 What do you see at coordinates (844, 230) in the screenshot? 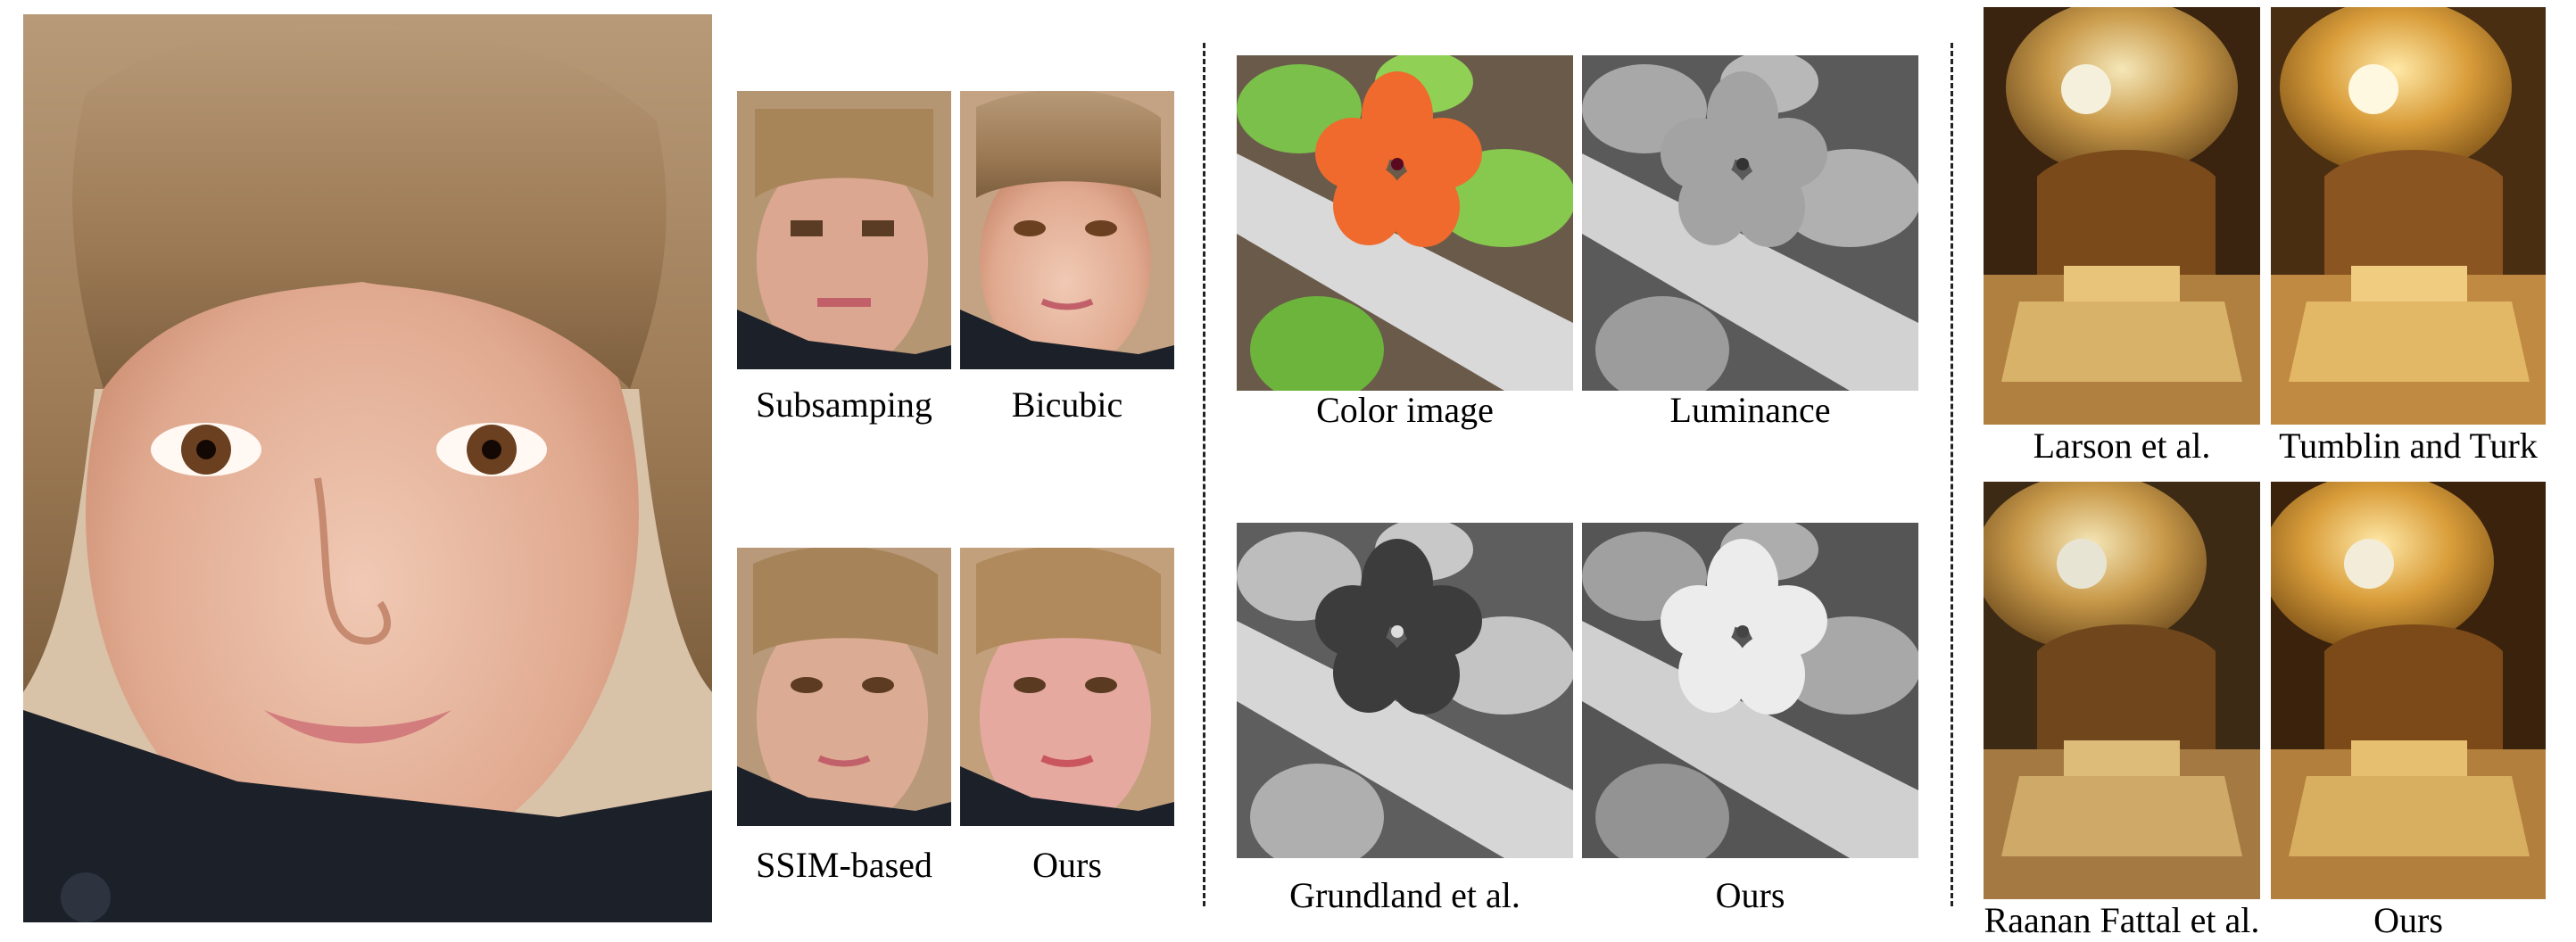
I see `face-subsampling-image` at bounding box center [844, 230].